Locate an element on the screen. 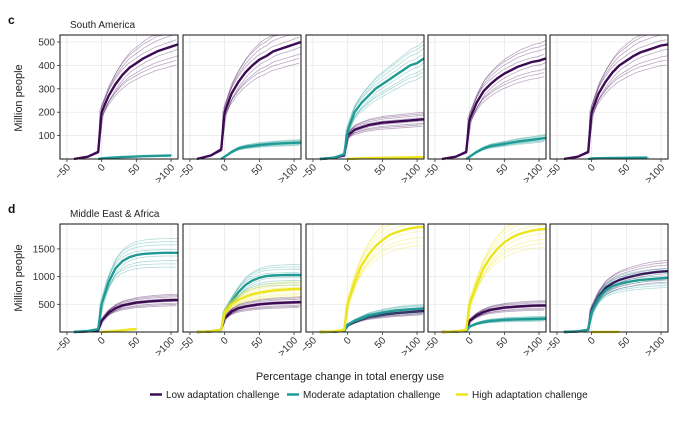  panel-title: Middle East & Africa is located at coordinates (115, 214).